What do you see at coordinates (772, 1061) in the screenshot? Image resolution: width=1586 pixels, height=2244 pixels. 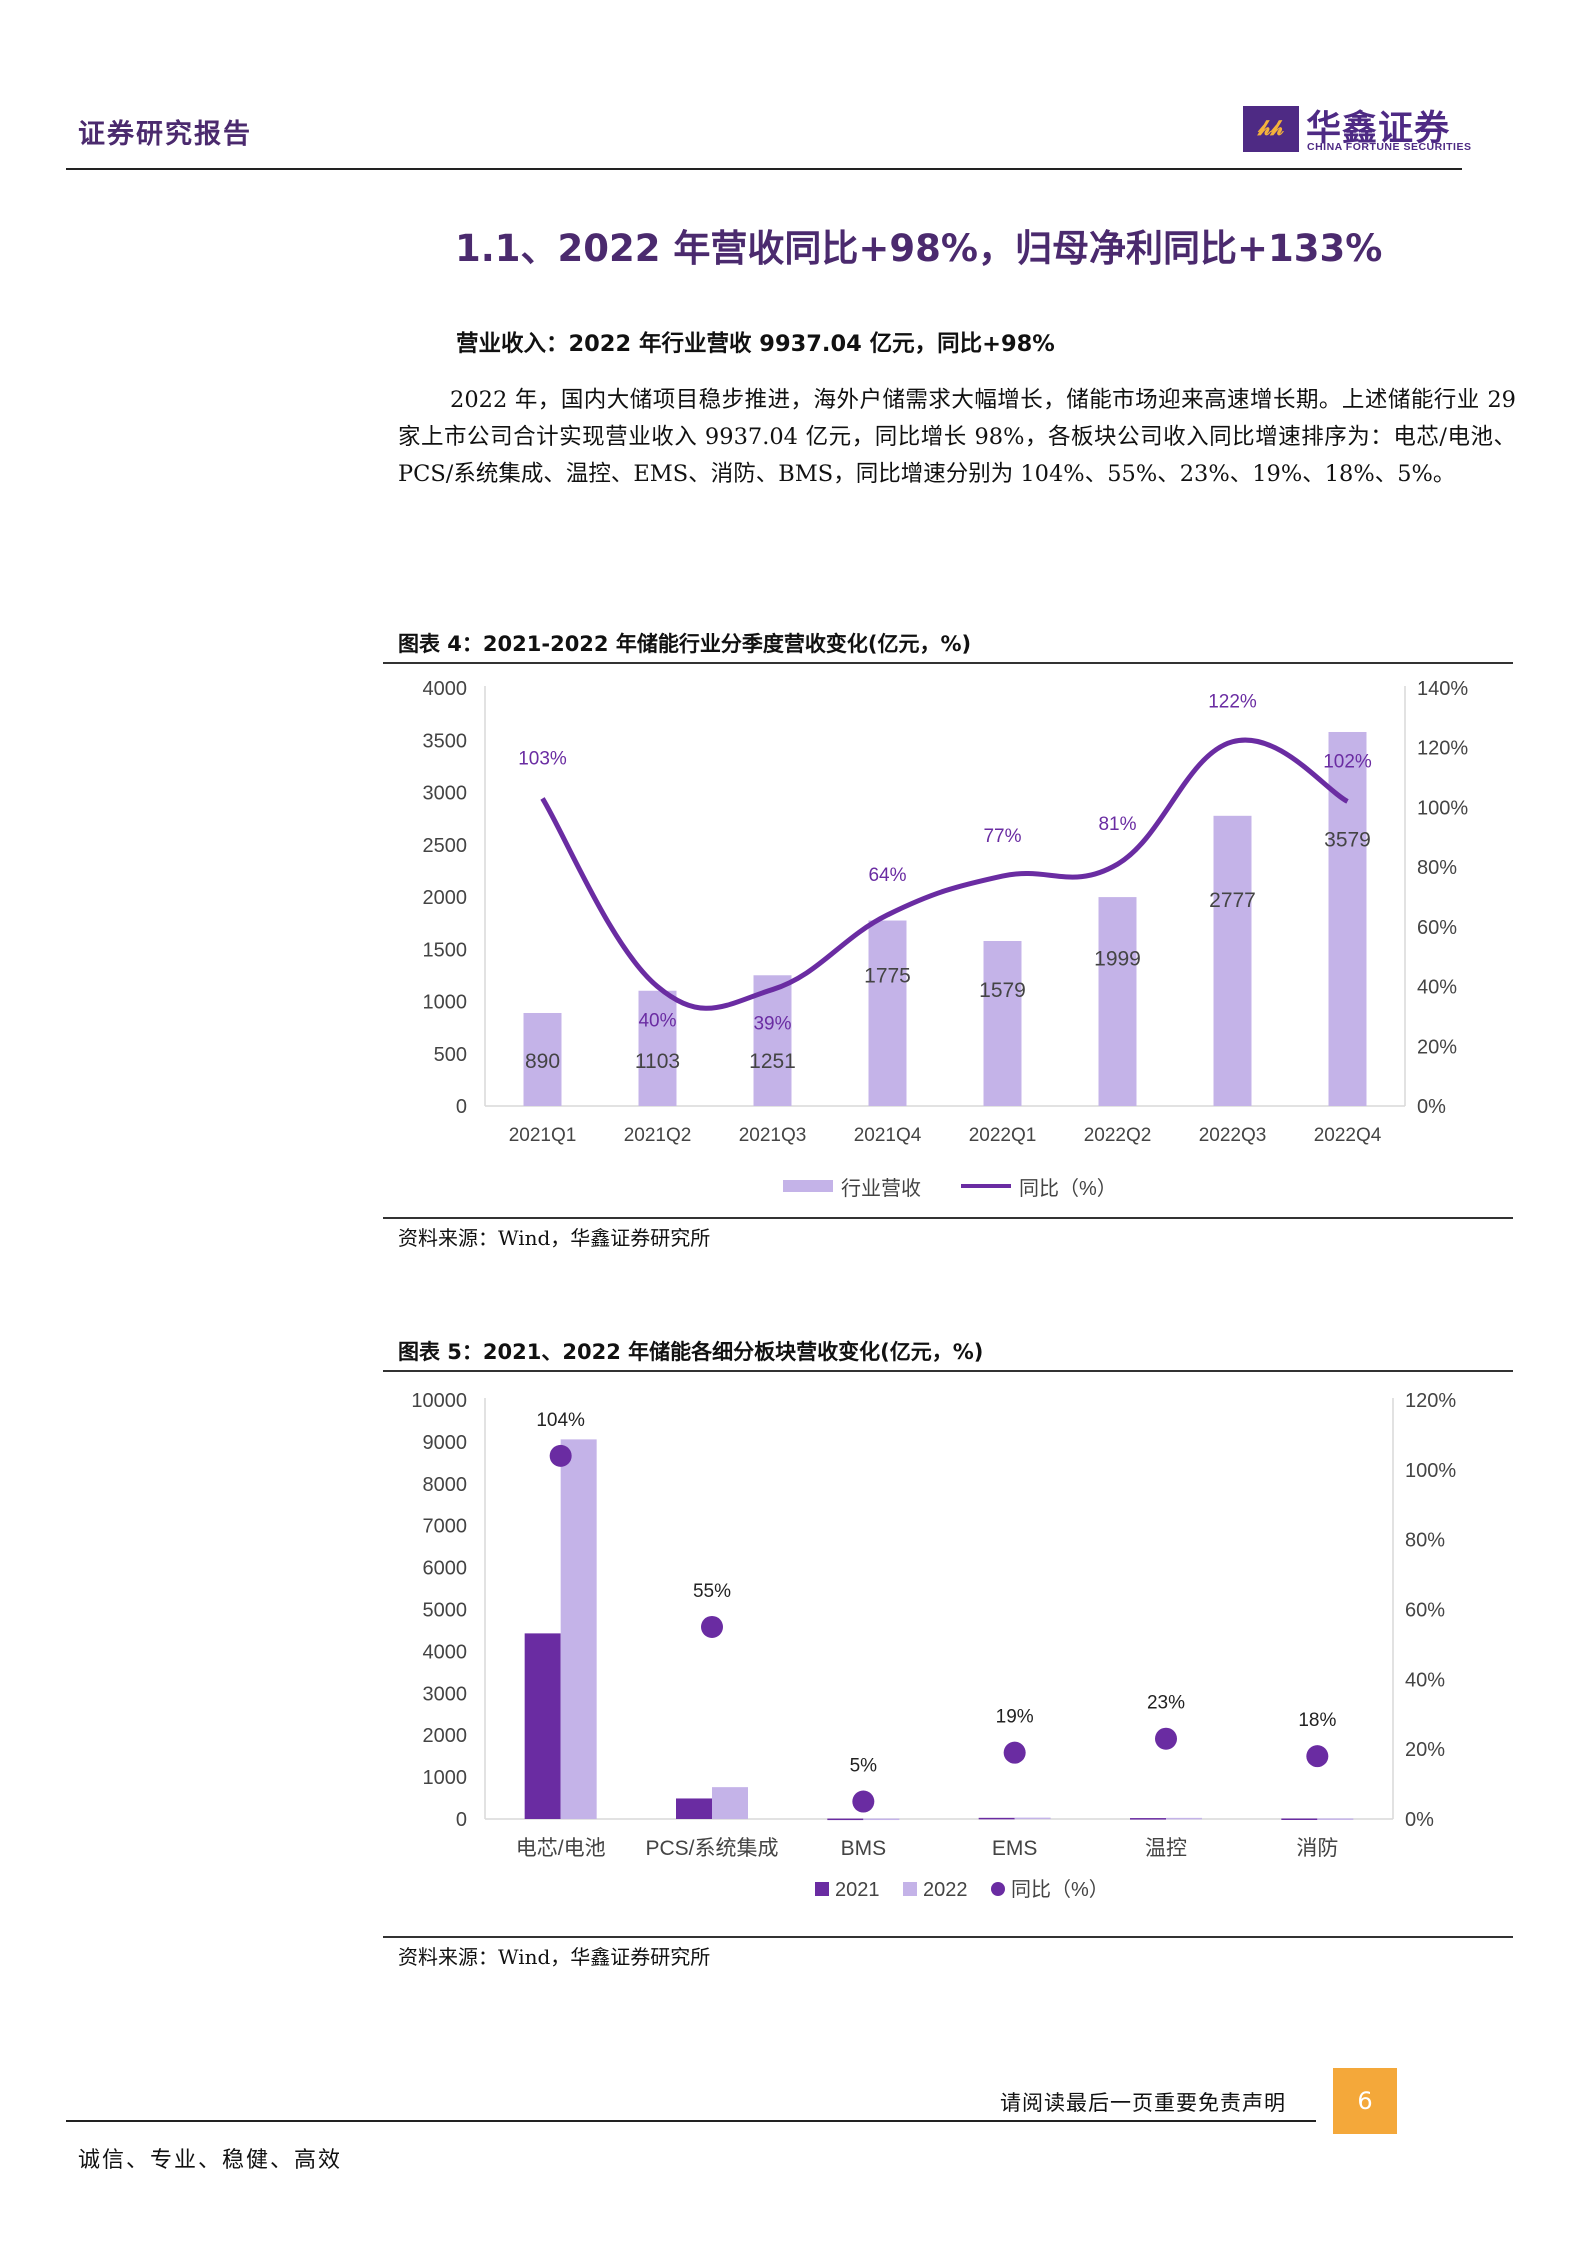 I see `revenue-bar-label: 1251` at bounding box center [772, 1061].